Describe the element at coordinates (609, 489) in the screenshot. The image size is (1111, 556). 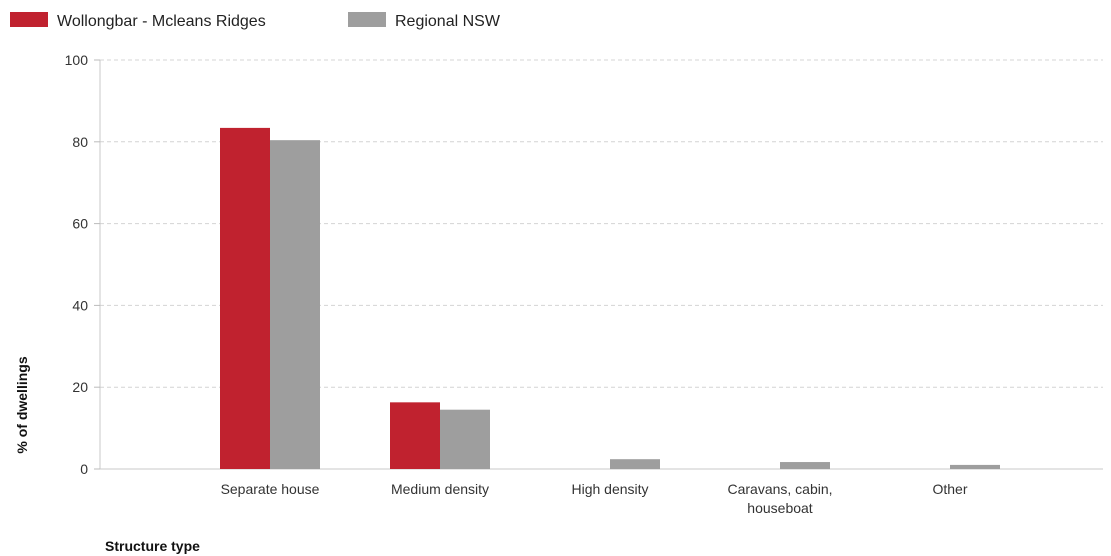
I see `x-tick-label: High density` at that location.